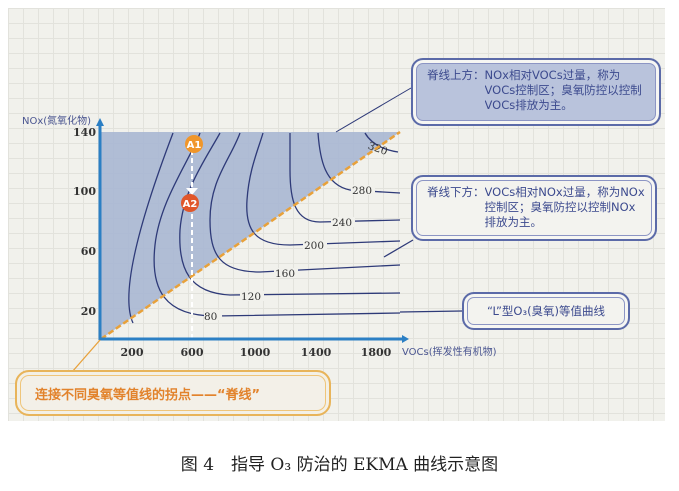 The height and width of the screenshot is (491, 679). What do you see at coordinates (100, 122) in the screenshot?
I see `y-axis-arrow` at bounding box center [100, 122].